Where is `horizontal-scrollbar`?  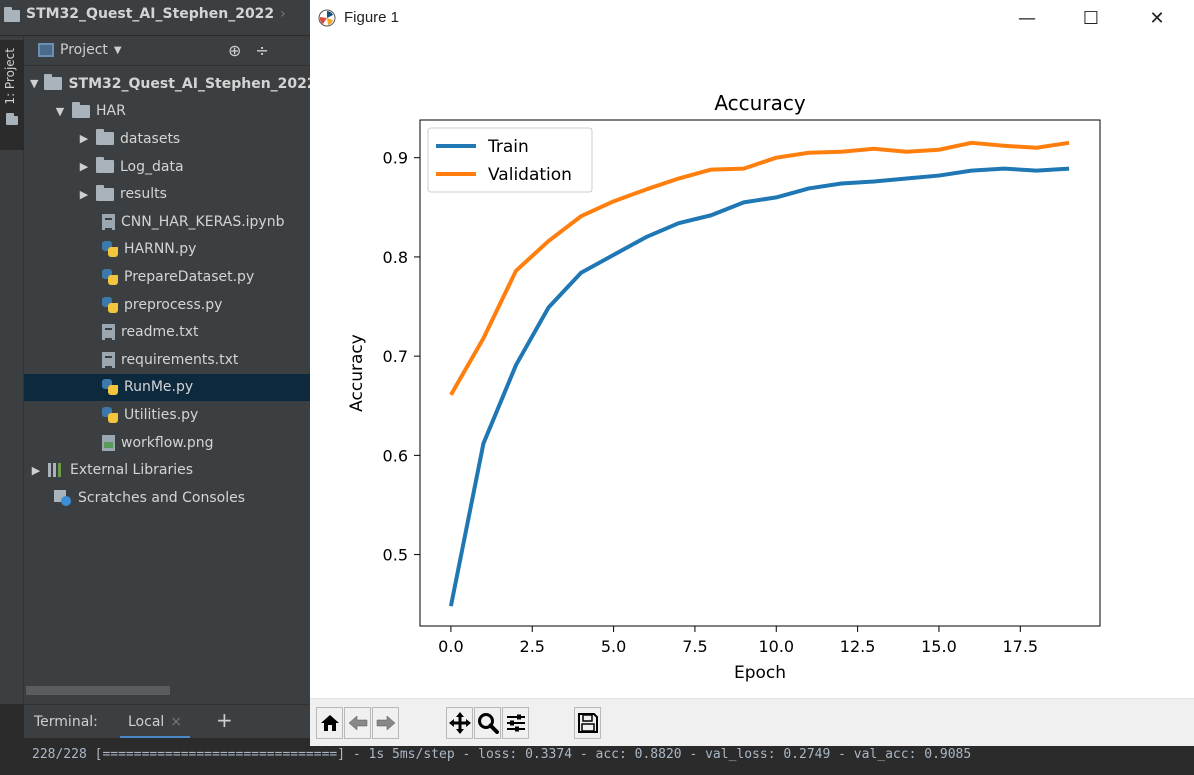
horizontal-scrollbar is located at coordinates (98, 690).